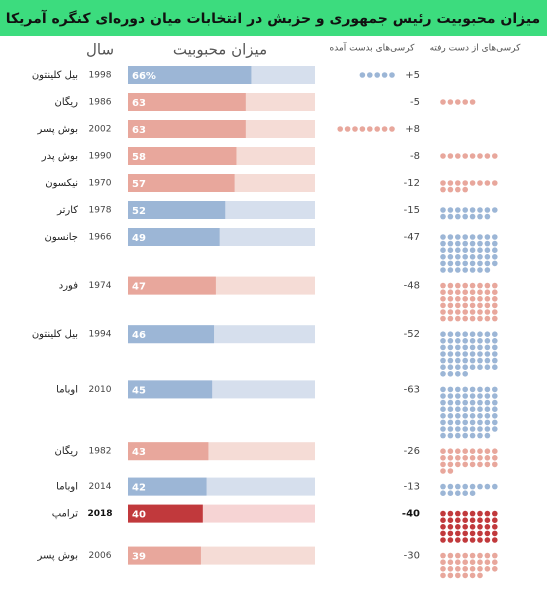 The width and height of the screenshot is (547, 603). Describe the element at coordinates (100, 157) in the screenshot. I see `year-label: 1990` at that location.